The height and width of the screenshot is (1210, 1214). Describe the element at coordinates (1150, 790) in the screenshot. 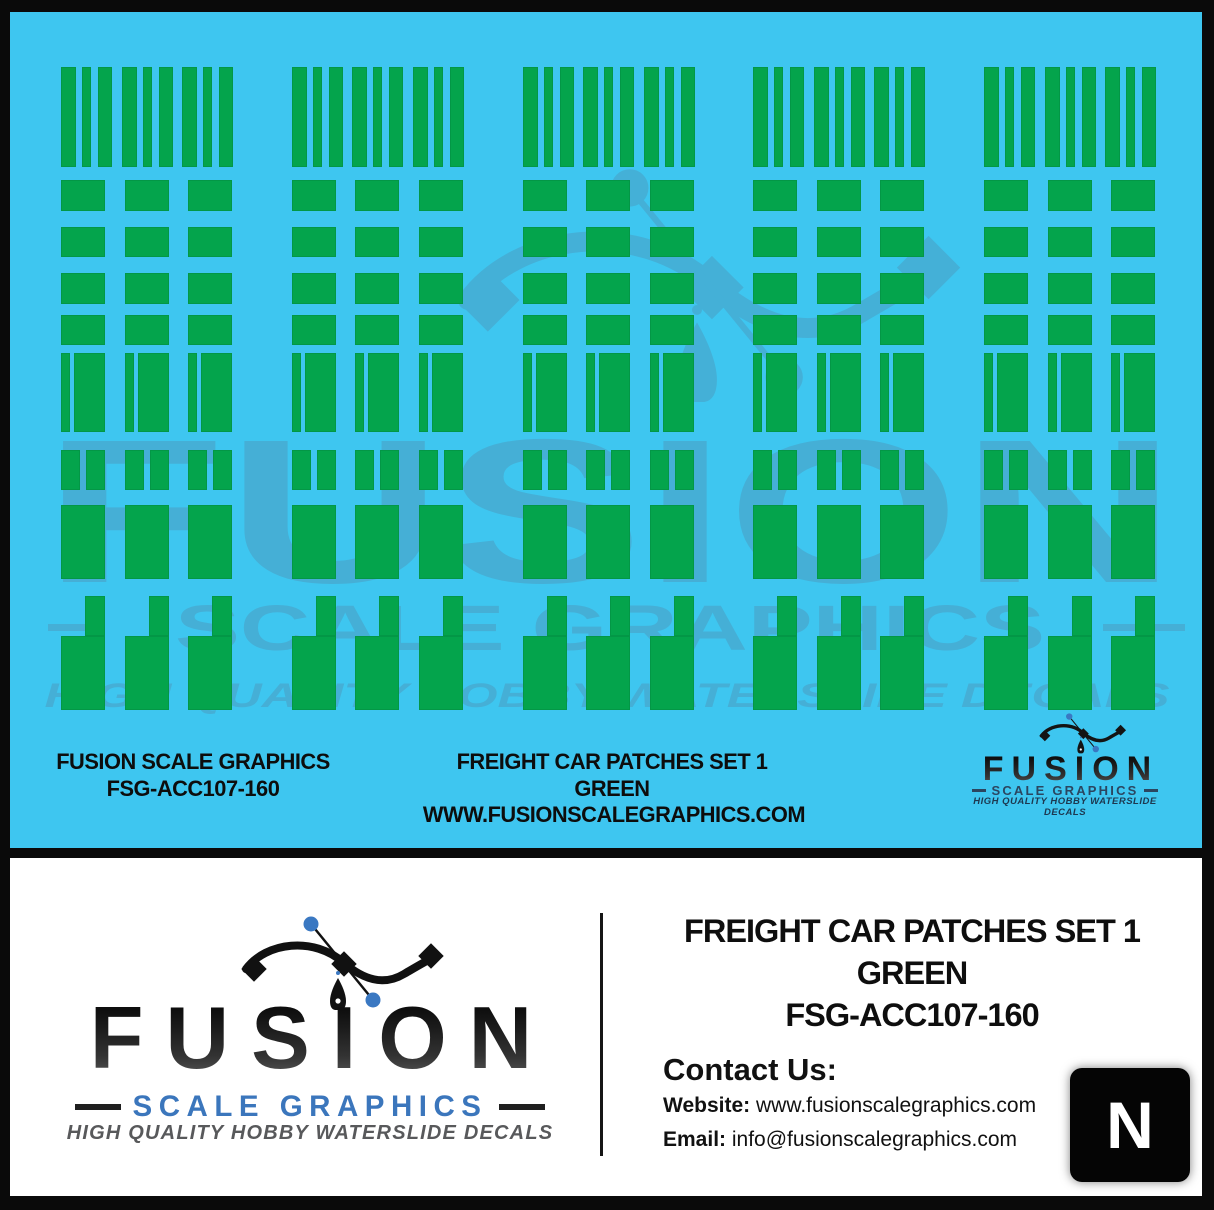

I see `dash-right` at that location.